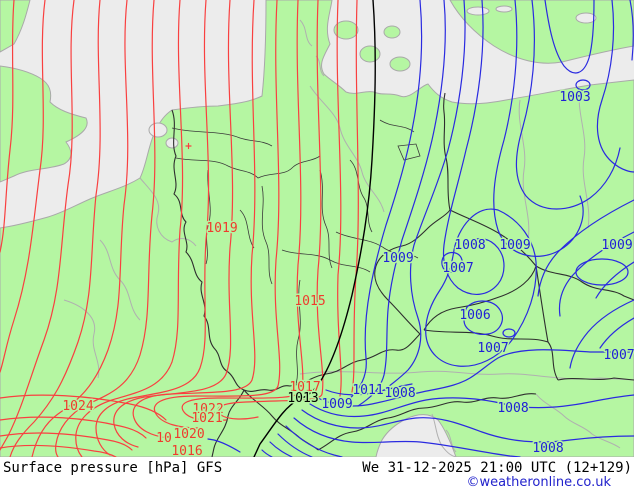  Describe the element at coordinates (497, 468) in the screenshot. I see `valid-time-label: We 31-12-2025 21:00 UTC (12+129)` at that location.